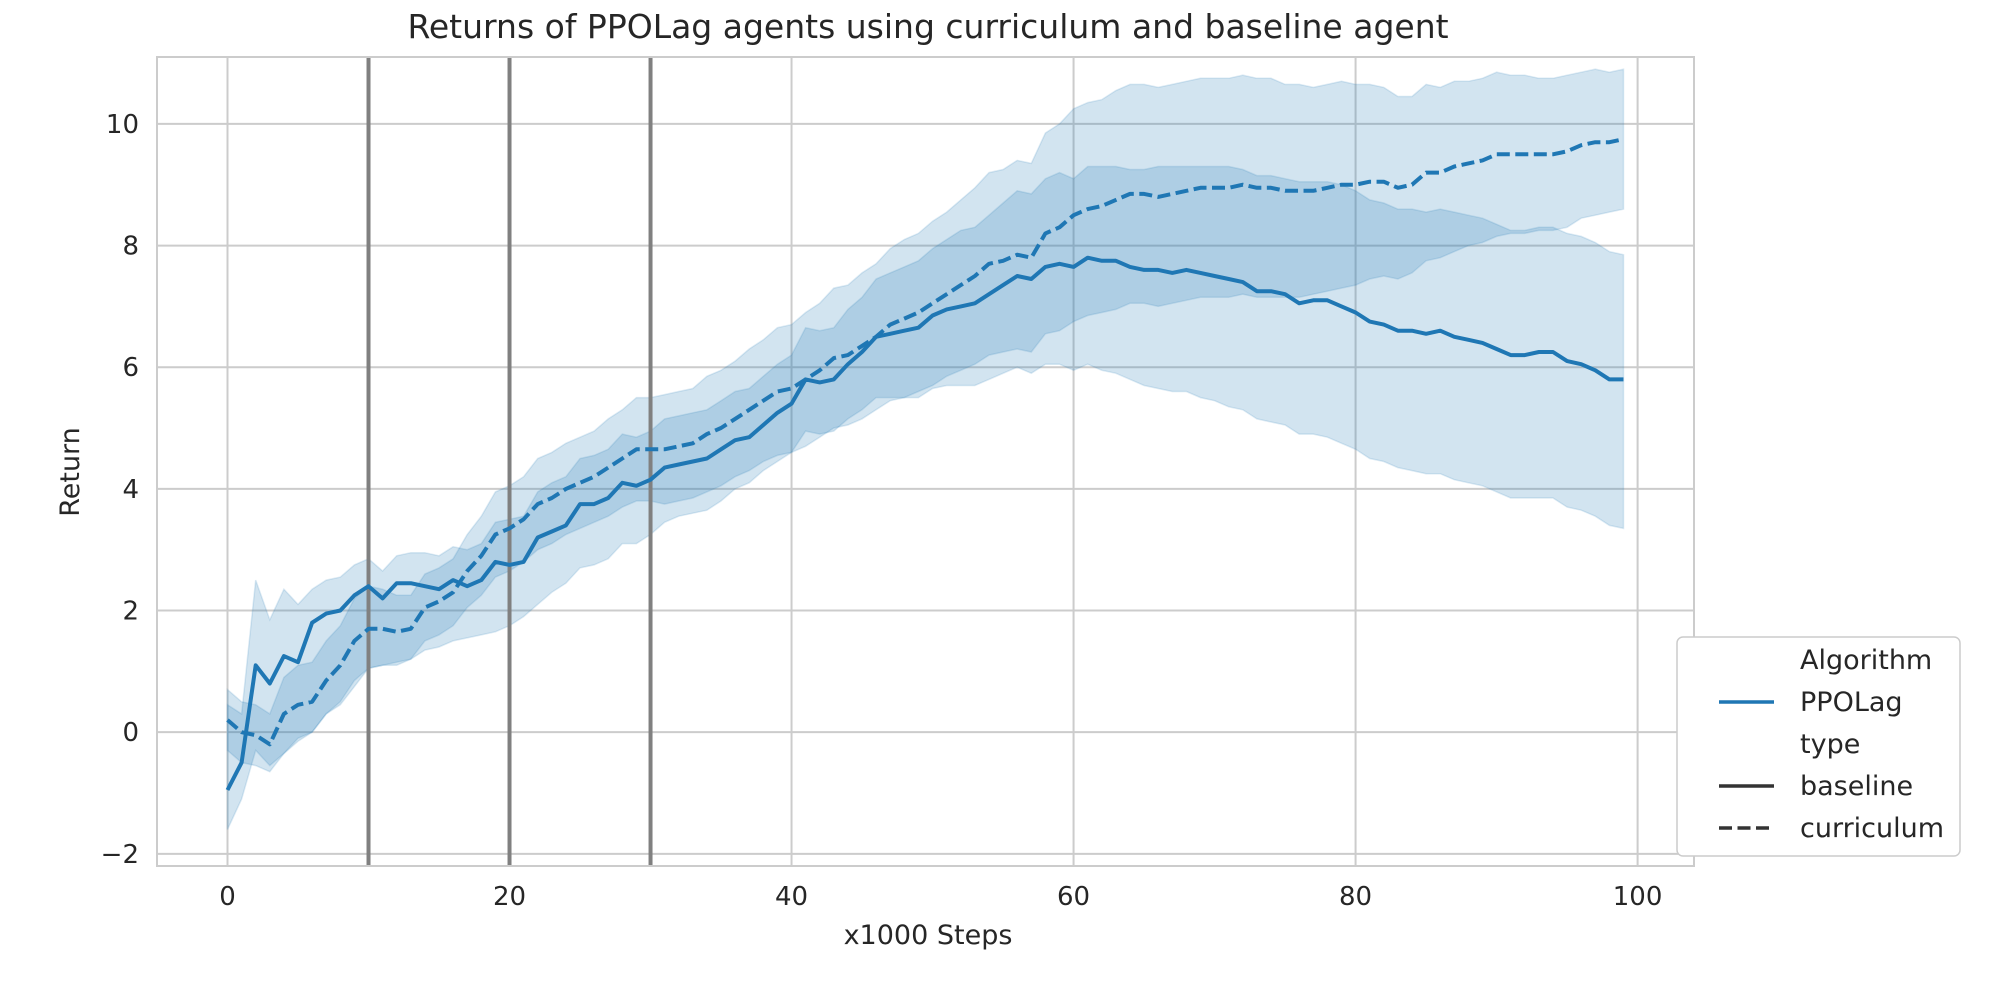 The image size is (2000, 1000). I want to click on legend-label-ppolag: PPOLag, so click(1851, 702).